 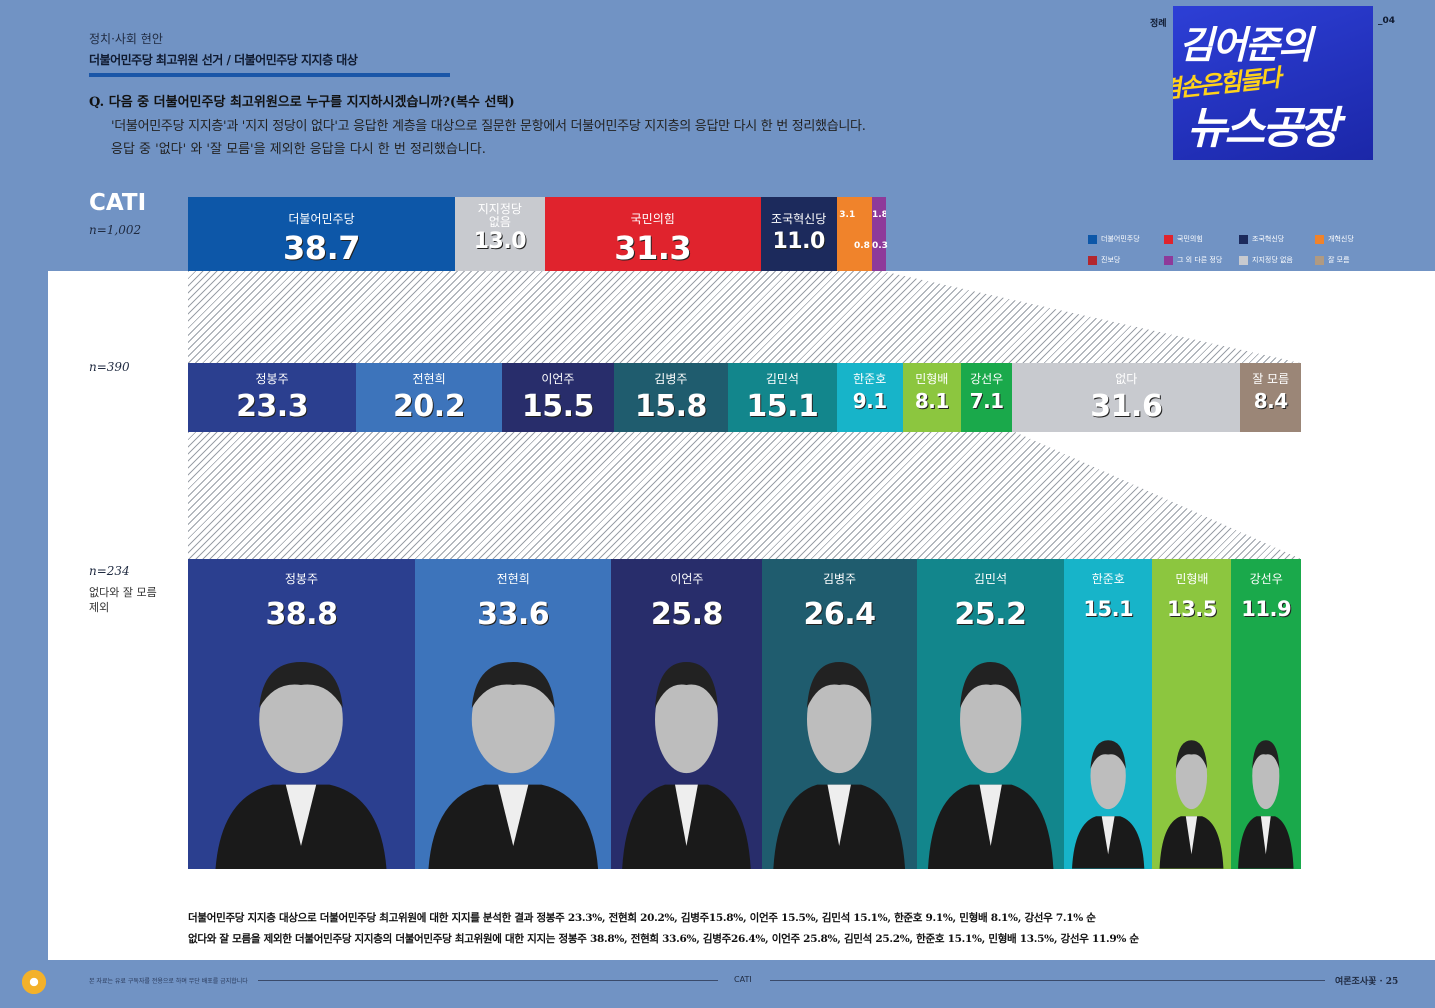 I want to click on legend-item: 개혁신당, so click(x=1334, y=239).